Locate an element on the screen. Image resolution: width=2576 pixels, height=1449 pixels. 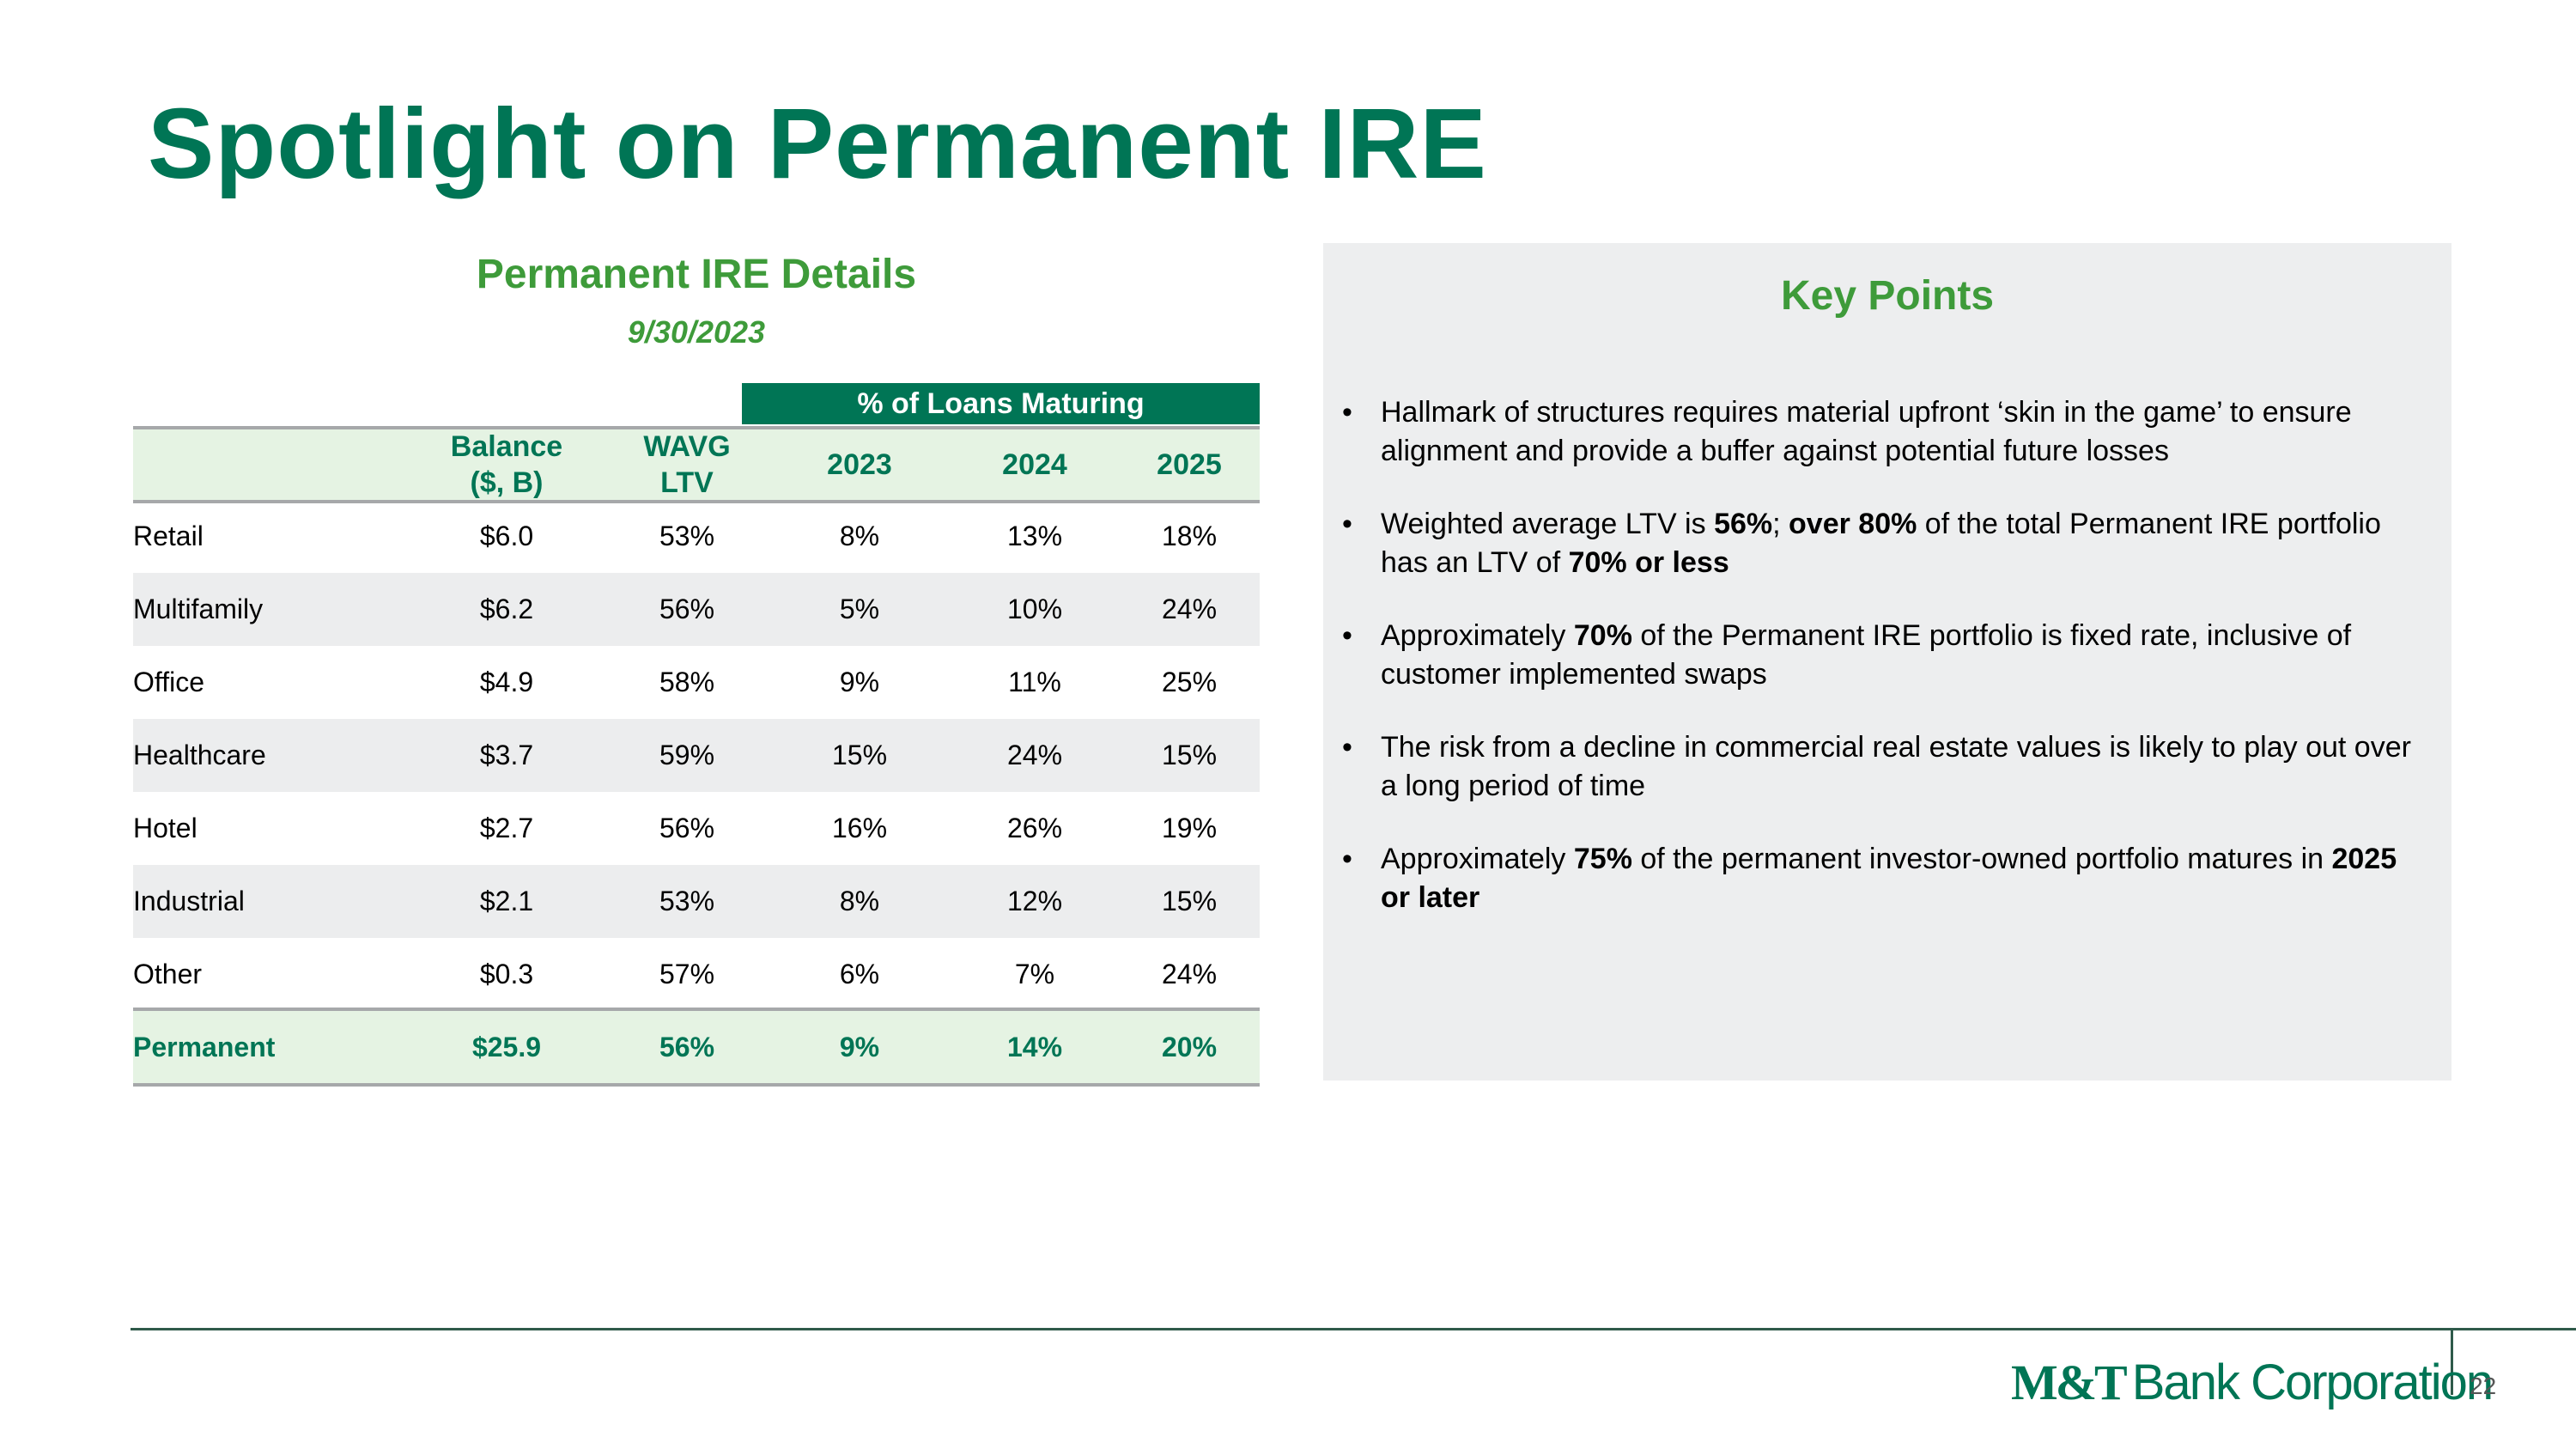
row-wavg-ltv: 58% is located at coordinates (687, 682).